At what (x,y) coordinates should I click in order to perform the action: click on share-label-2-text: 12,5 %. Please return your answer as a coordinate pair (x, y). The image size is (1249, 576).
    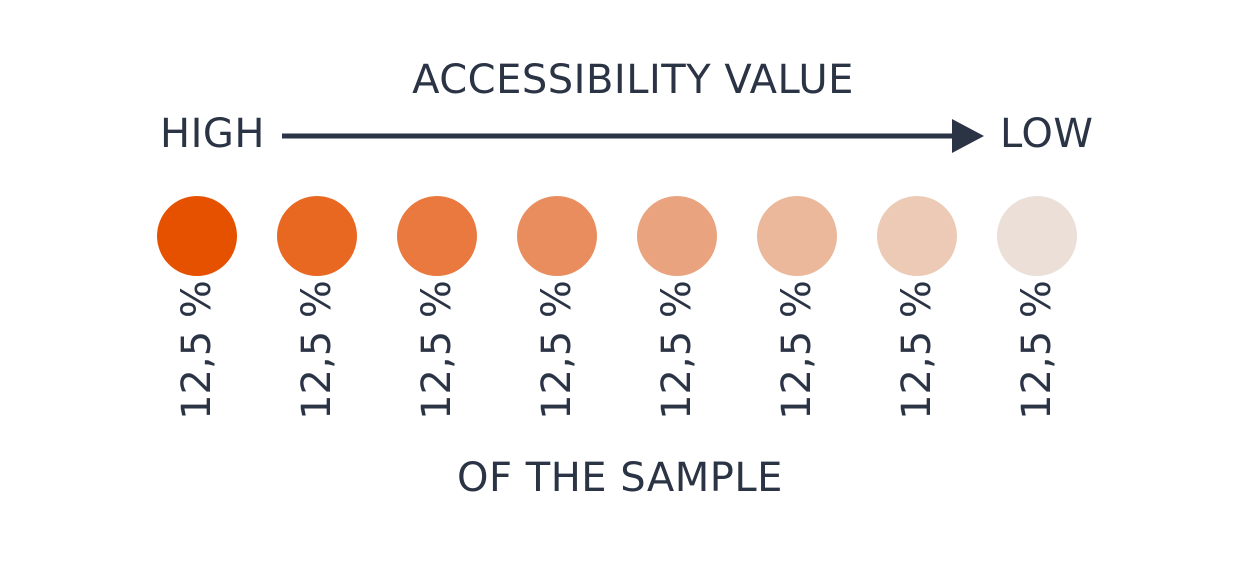
    Looking at the image, I should click on (317, 350).